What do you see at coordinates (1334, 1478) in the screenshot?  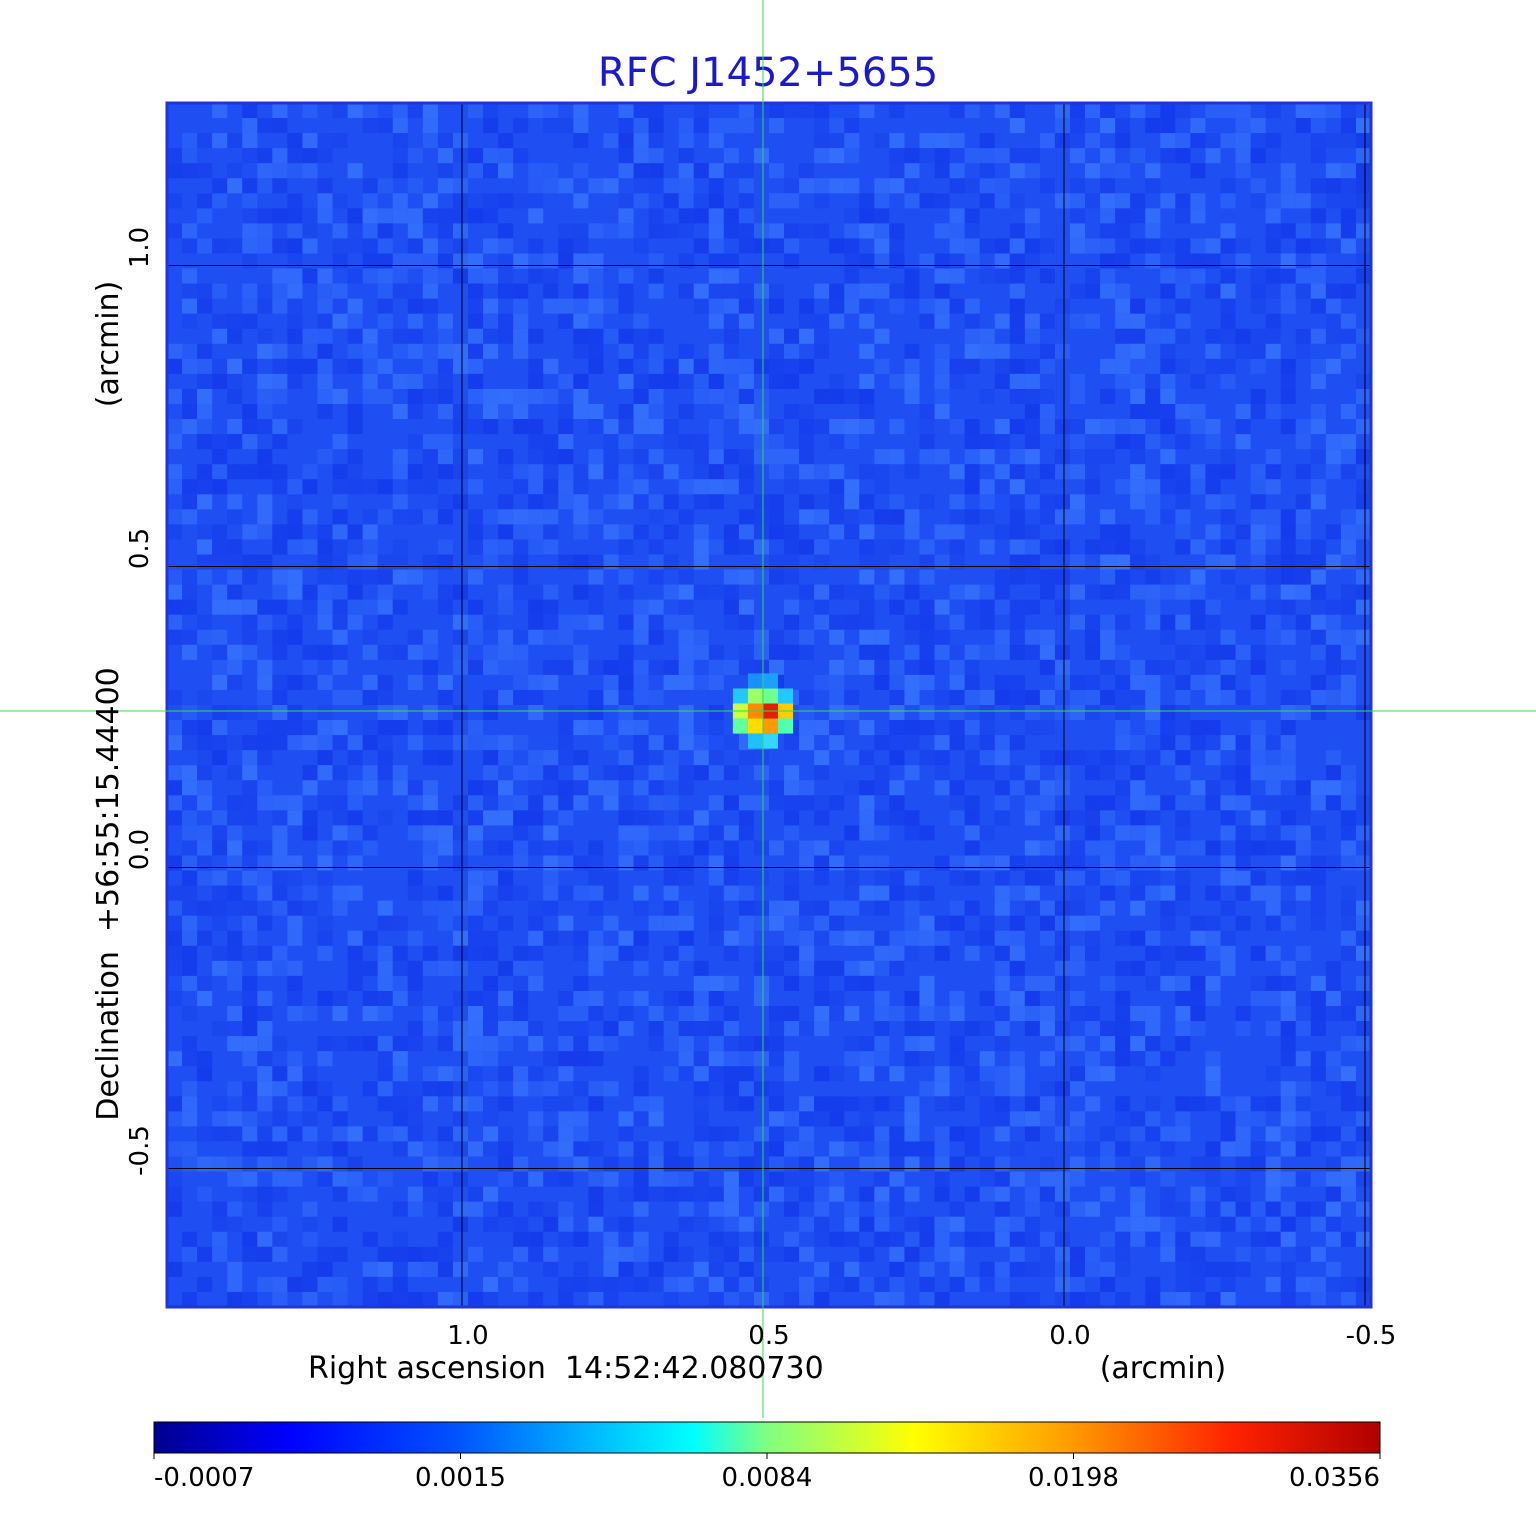 I see `colorbar-tick-label-4: 0.0356` at bounding box center [1334, 1478].